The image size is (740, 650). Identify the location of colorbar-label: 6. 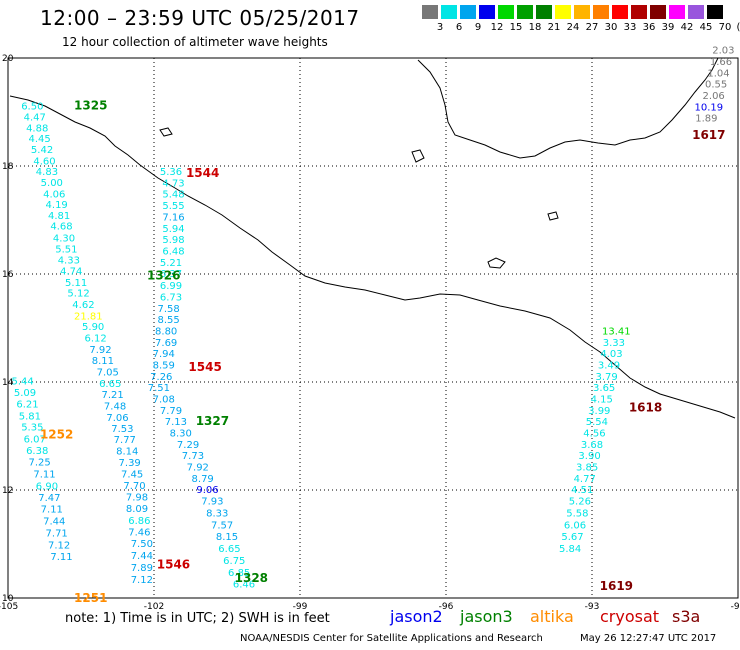
(459, 27).